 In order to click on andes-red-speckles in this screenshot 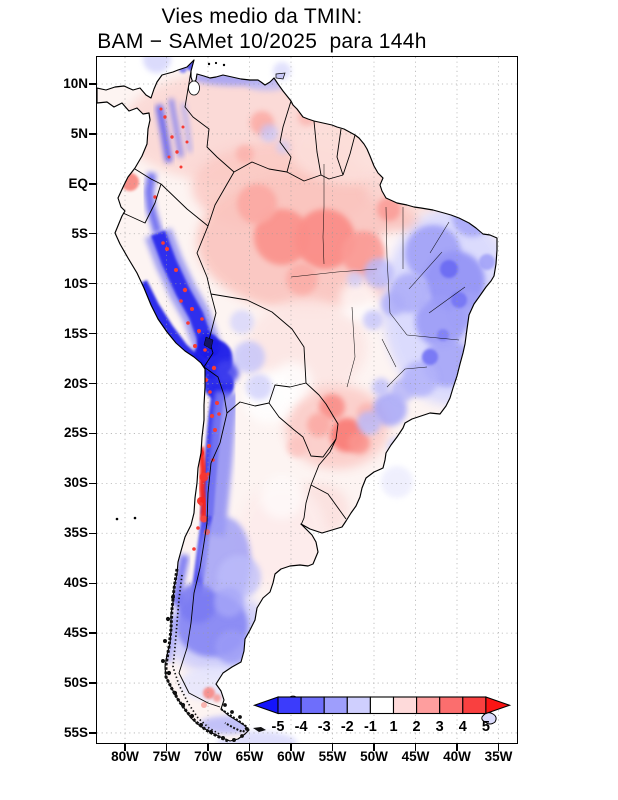, I will do `click(187, 329)`.